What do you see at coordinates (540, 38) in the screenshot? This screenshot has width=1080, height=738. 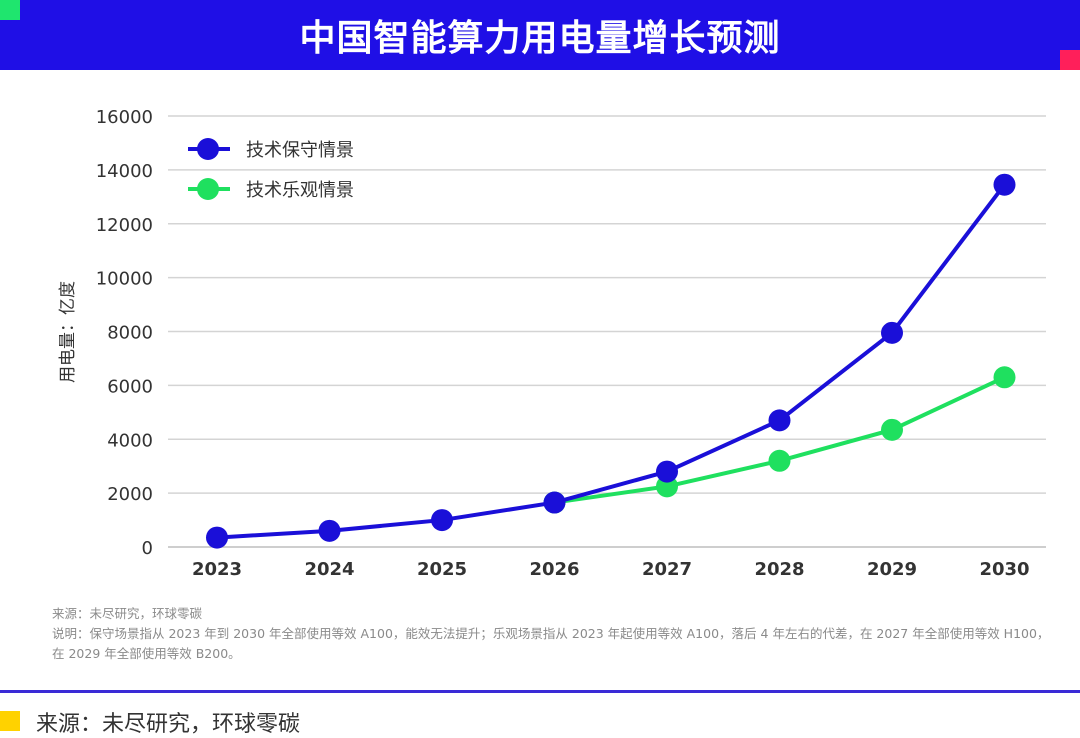 I see `page-title: 中国智能算力用电量增长预测` at bounding box center [540, 38].